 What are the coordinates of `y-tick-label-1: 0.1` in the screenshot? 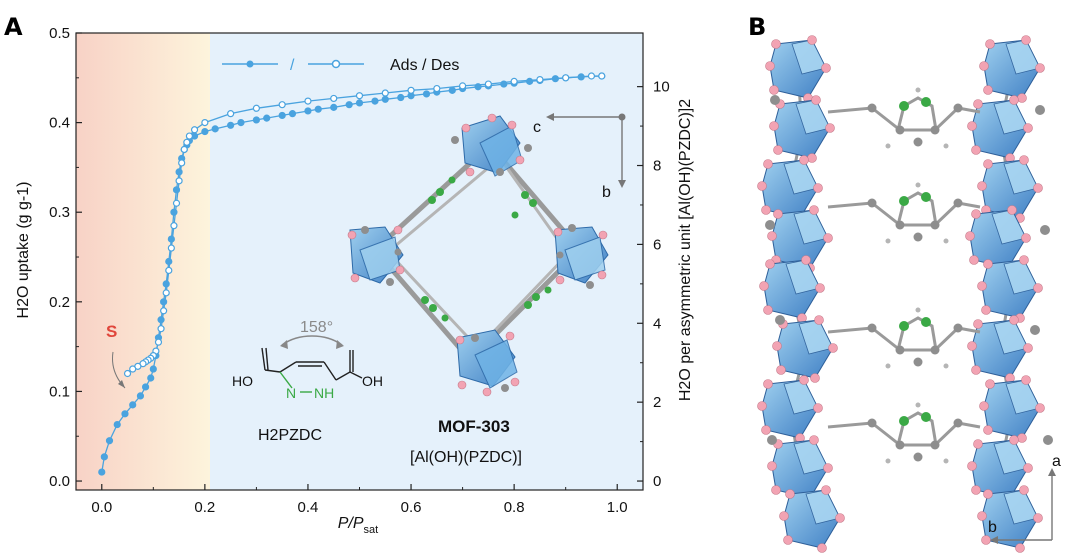 It's located at (59, 391).